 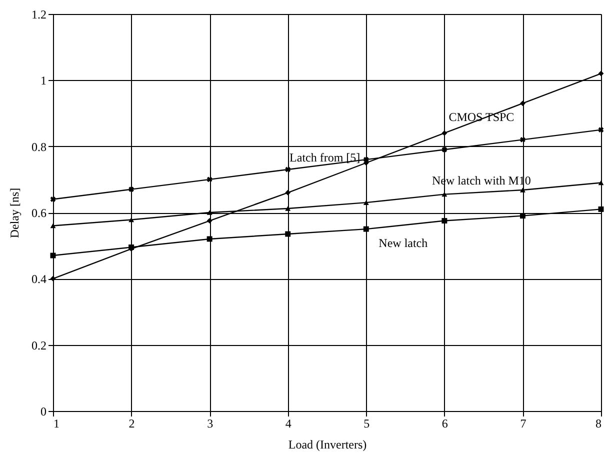 What do you see at coordinates (39, 15) in the screenshot?
I see `y-tick-label: 1.2` at bounding box center [39, 15].